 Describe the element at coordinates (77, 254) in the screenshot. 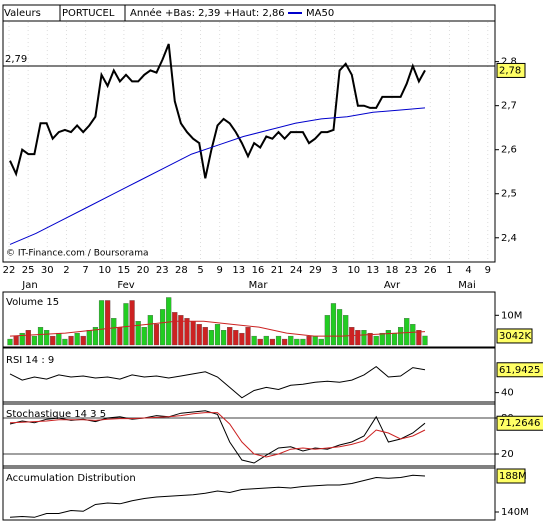

I see `credit: © IT-Finance.com / Boursorama` at that location.